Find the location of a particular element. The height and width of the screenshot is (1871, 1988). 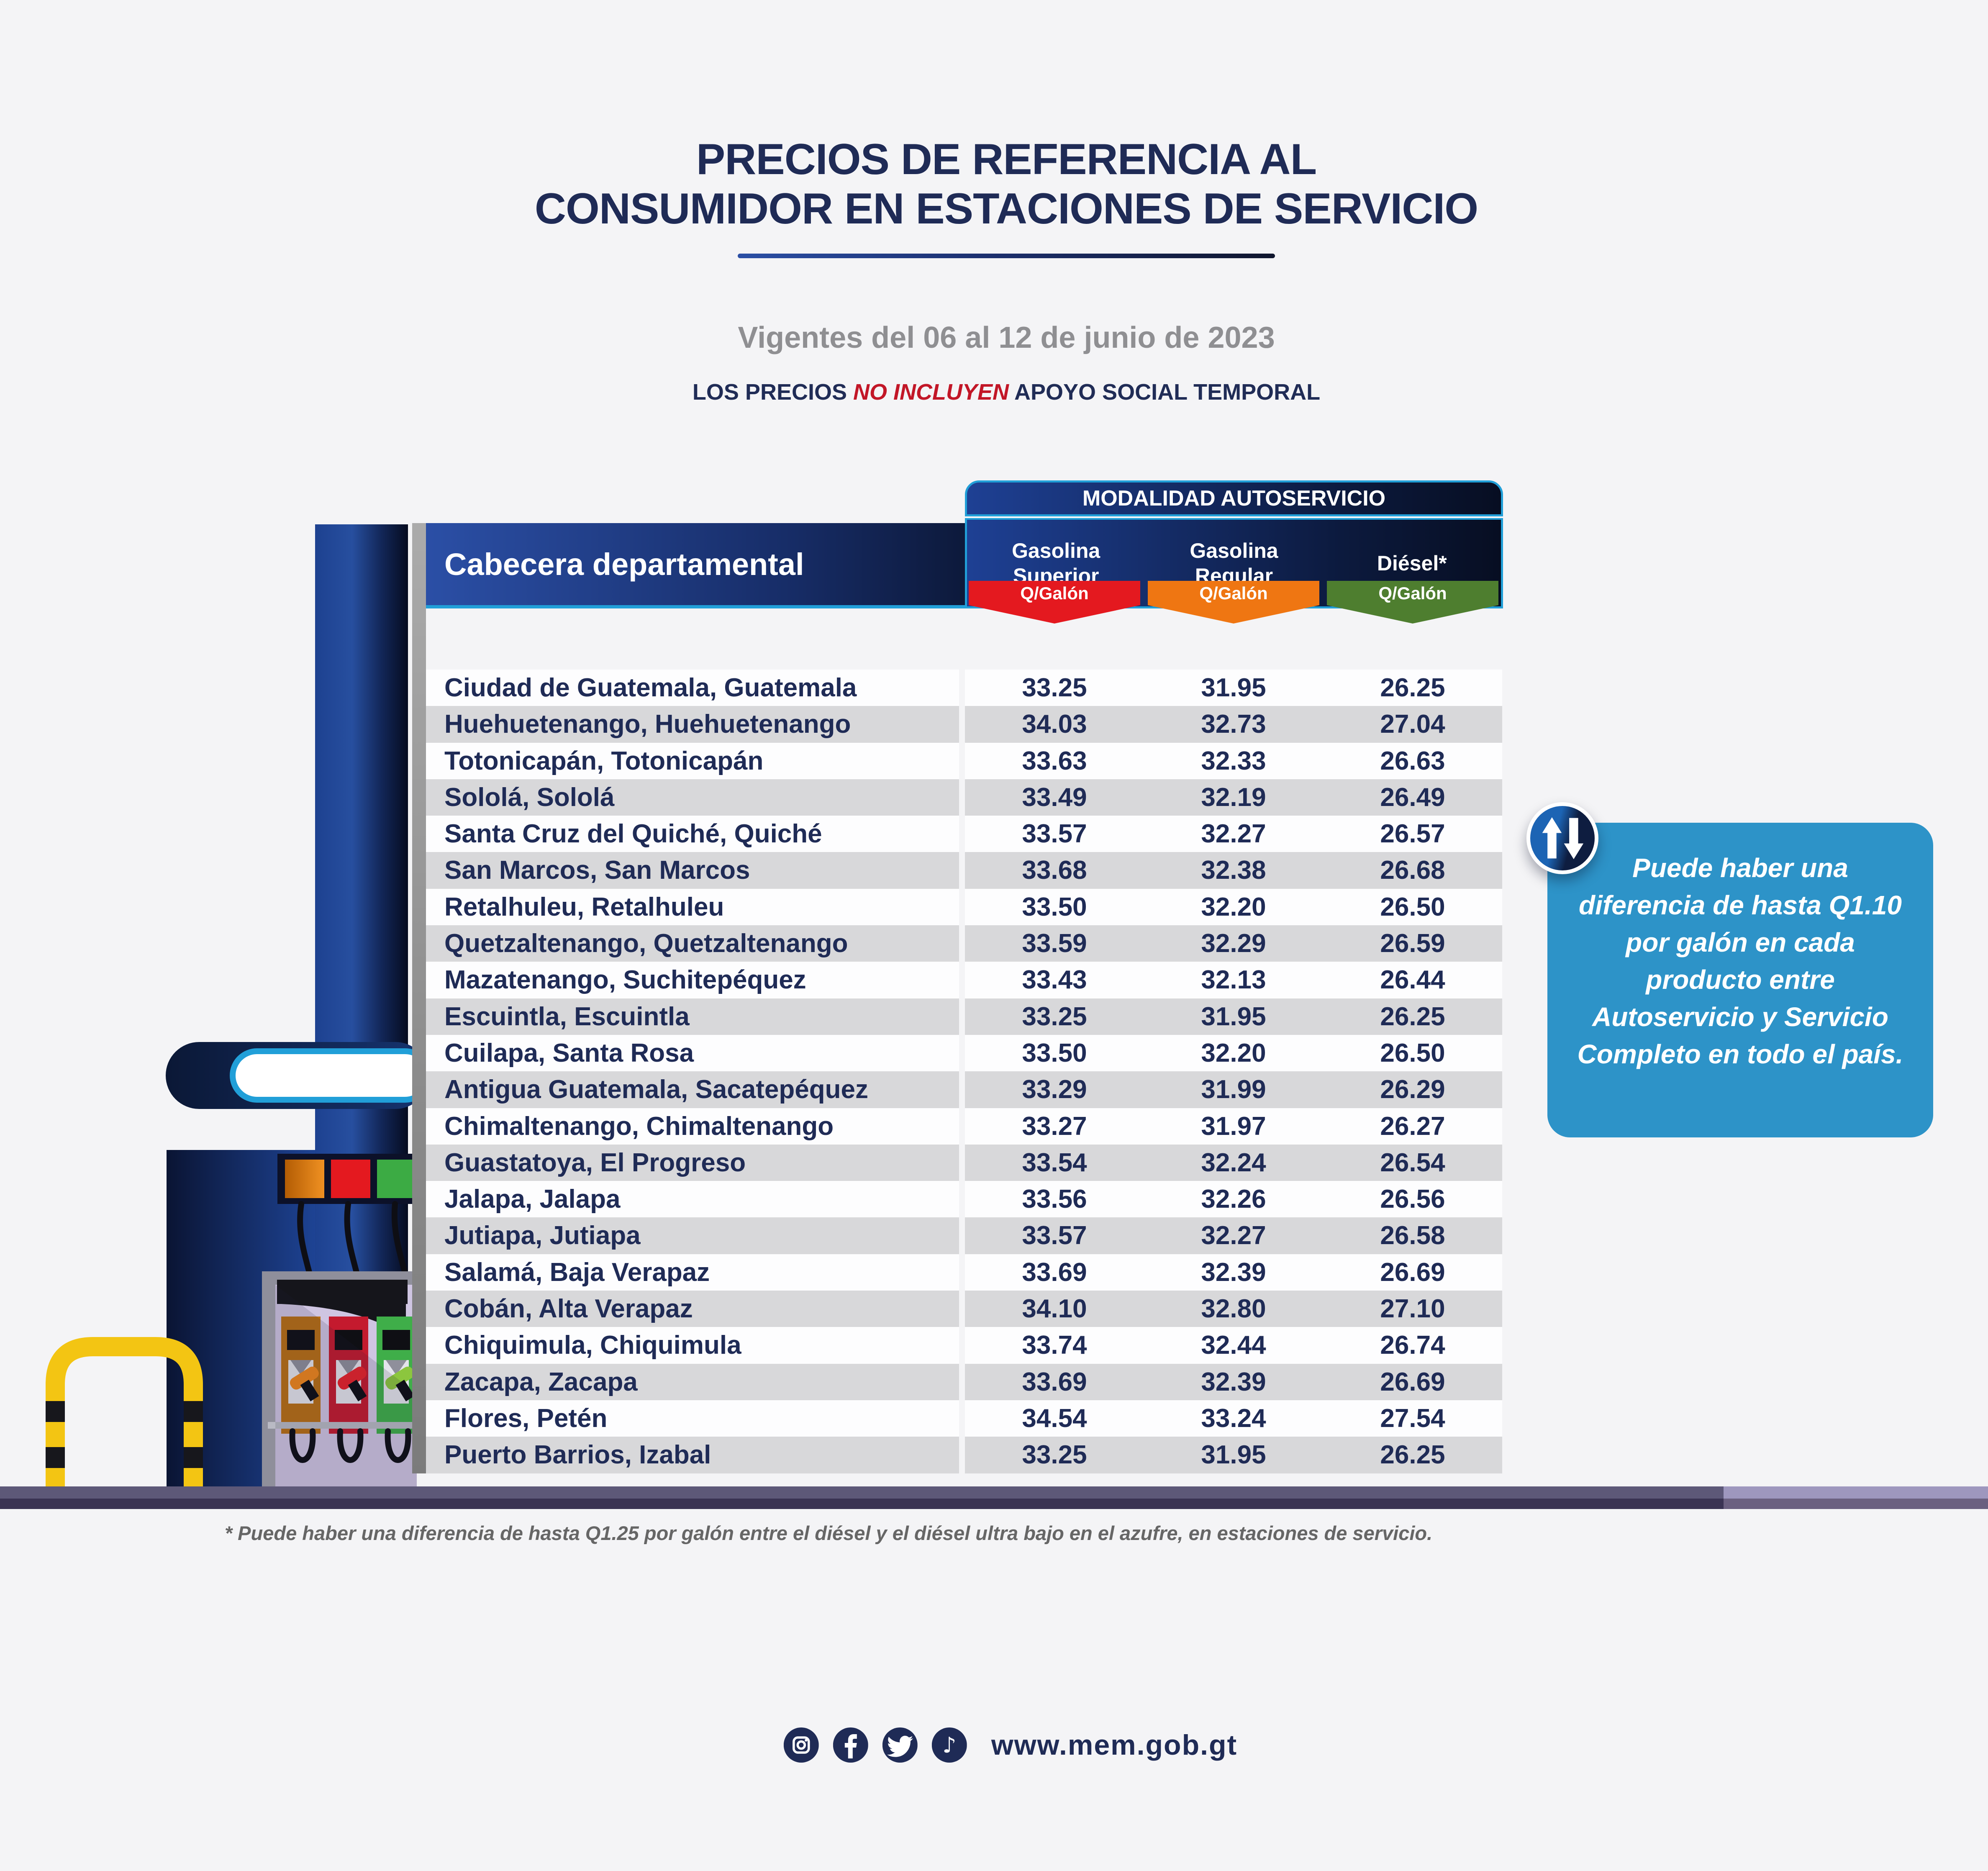

cell-price-regular: 32.80 is located at coordinates (1233, 1309).